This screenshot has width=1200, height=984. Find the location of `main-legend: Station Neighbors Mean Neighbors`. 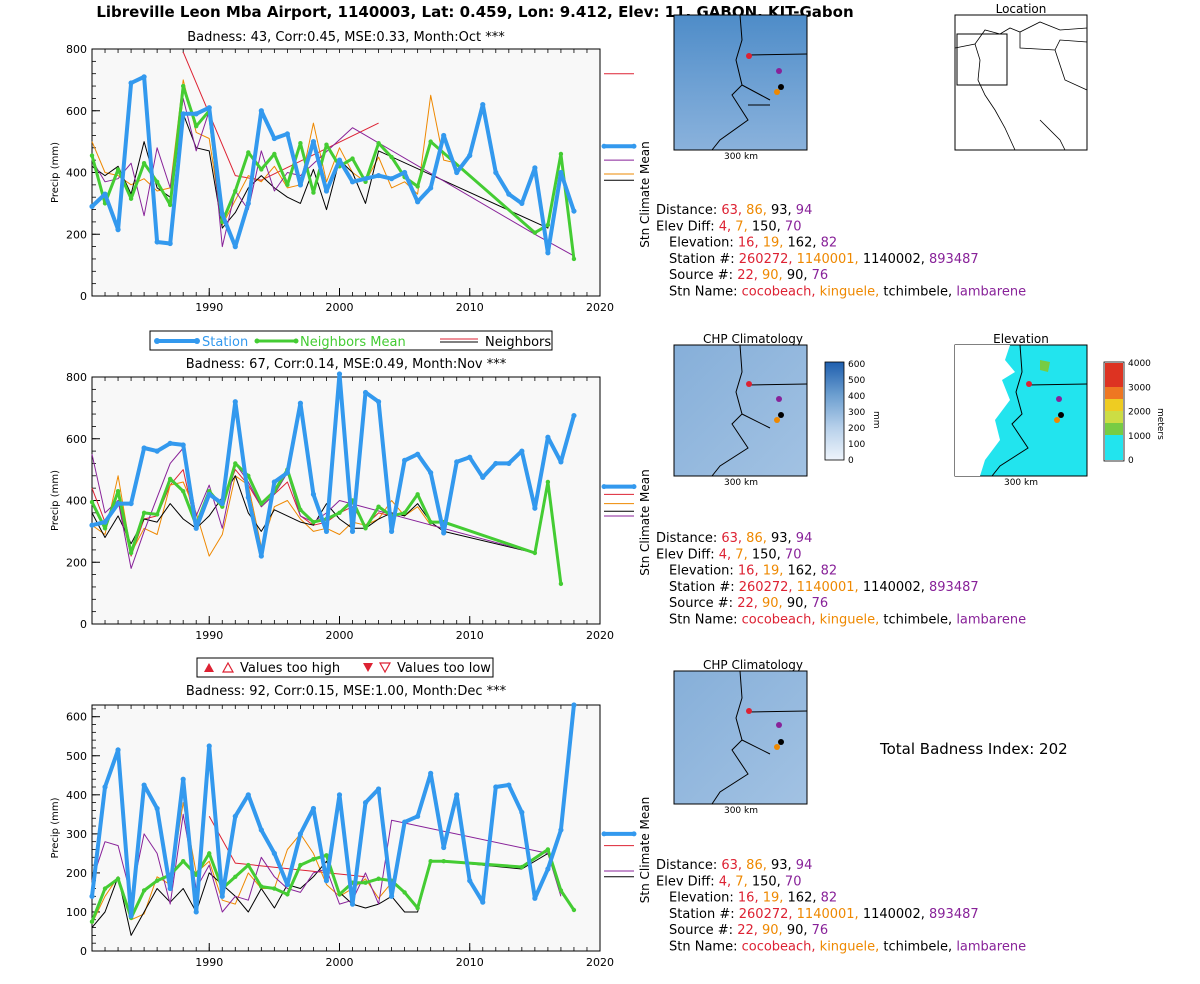

main-legend: Station Neighbors Mean Neighbors is located at coordinates (351, 340).